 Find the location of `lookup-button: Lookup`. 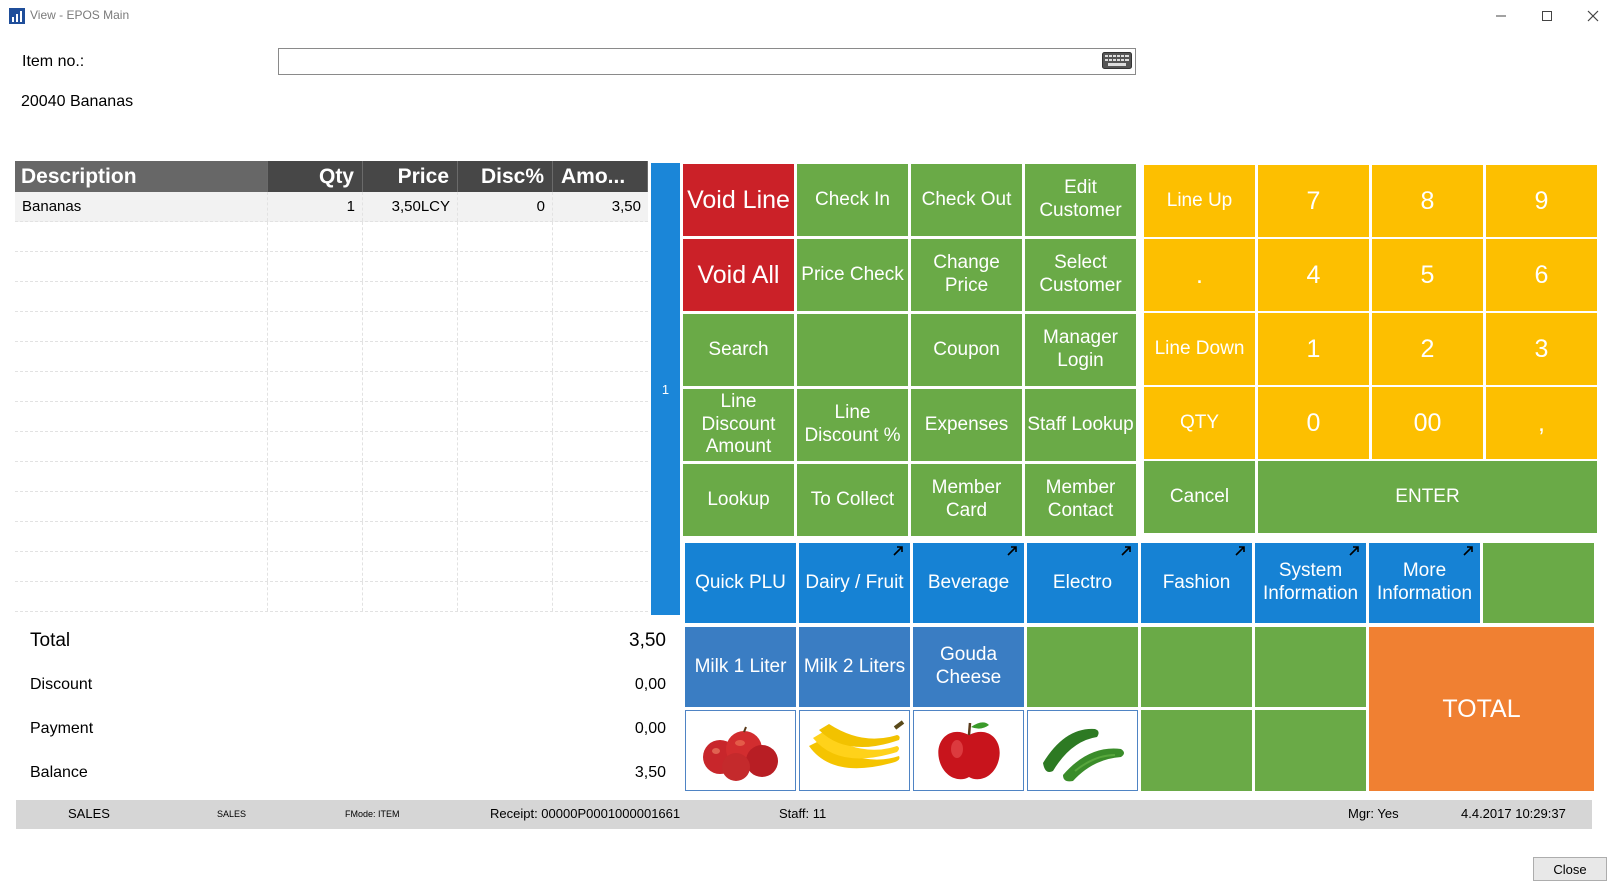

lookup-button: Lookup is located at coordinates (738, 500).